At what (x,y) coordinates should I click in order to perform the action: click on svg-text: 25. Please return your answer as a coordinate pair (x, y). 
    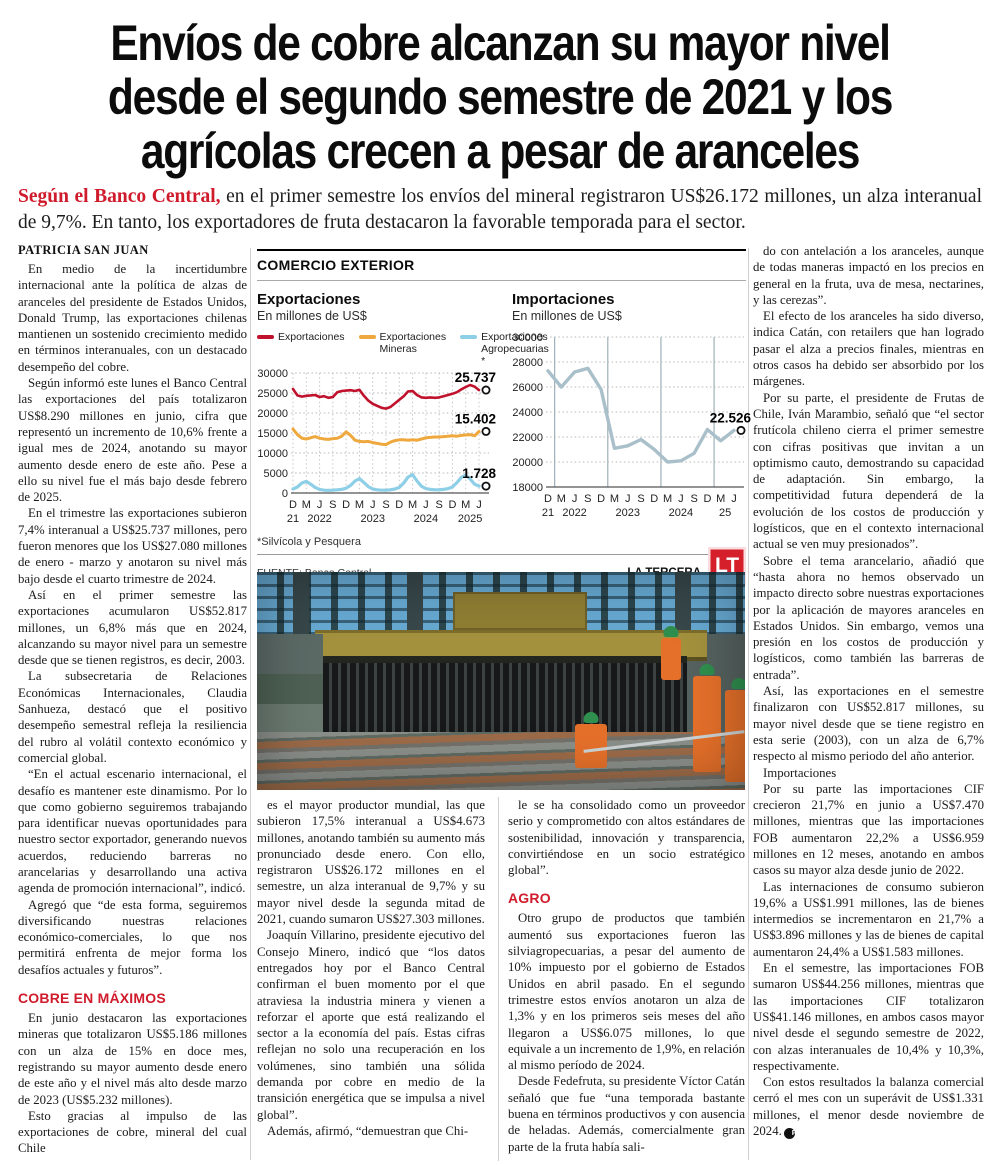
    Looking at the image, I should click on (725, 513).